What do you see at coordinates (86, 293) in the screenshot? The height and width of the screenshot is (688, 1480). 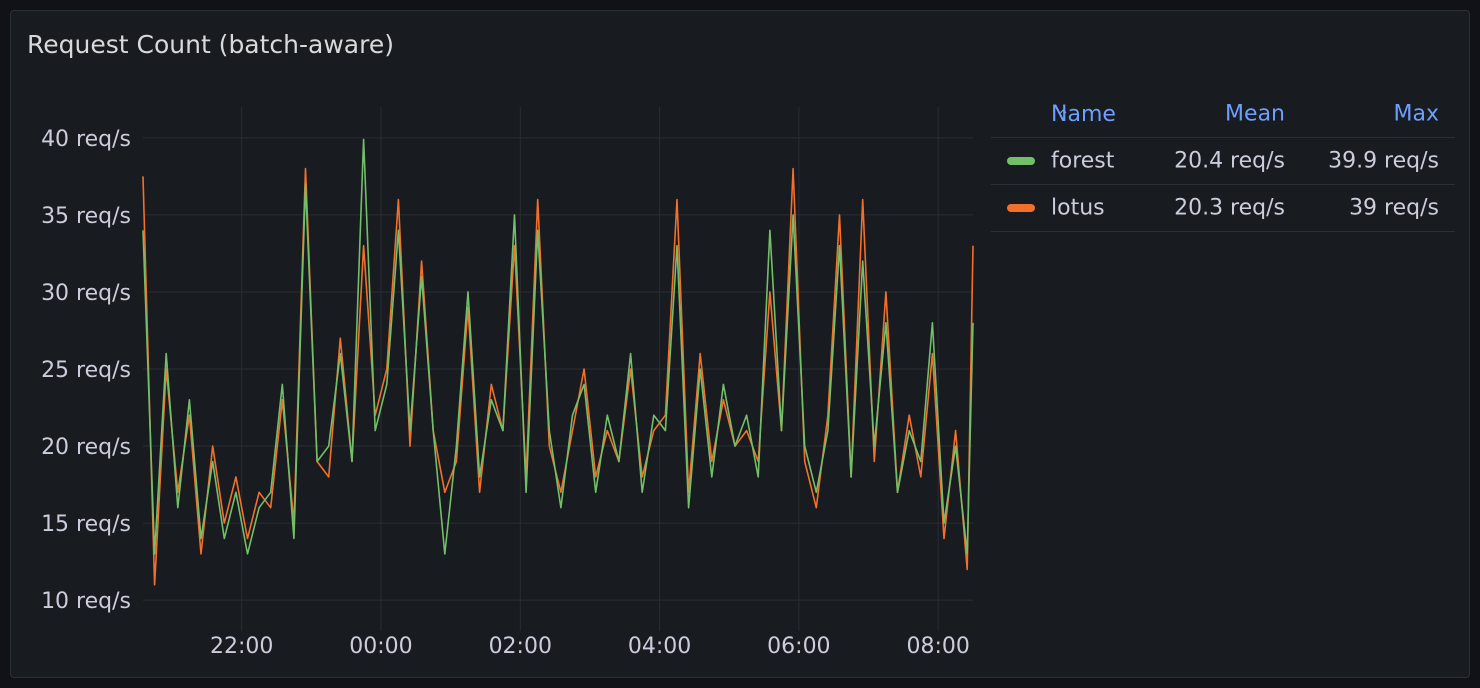 I see `y-tick-label: 30 req/s` at bounding box center [86, 293].